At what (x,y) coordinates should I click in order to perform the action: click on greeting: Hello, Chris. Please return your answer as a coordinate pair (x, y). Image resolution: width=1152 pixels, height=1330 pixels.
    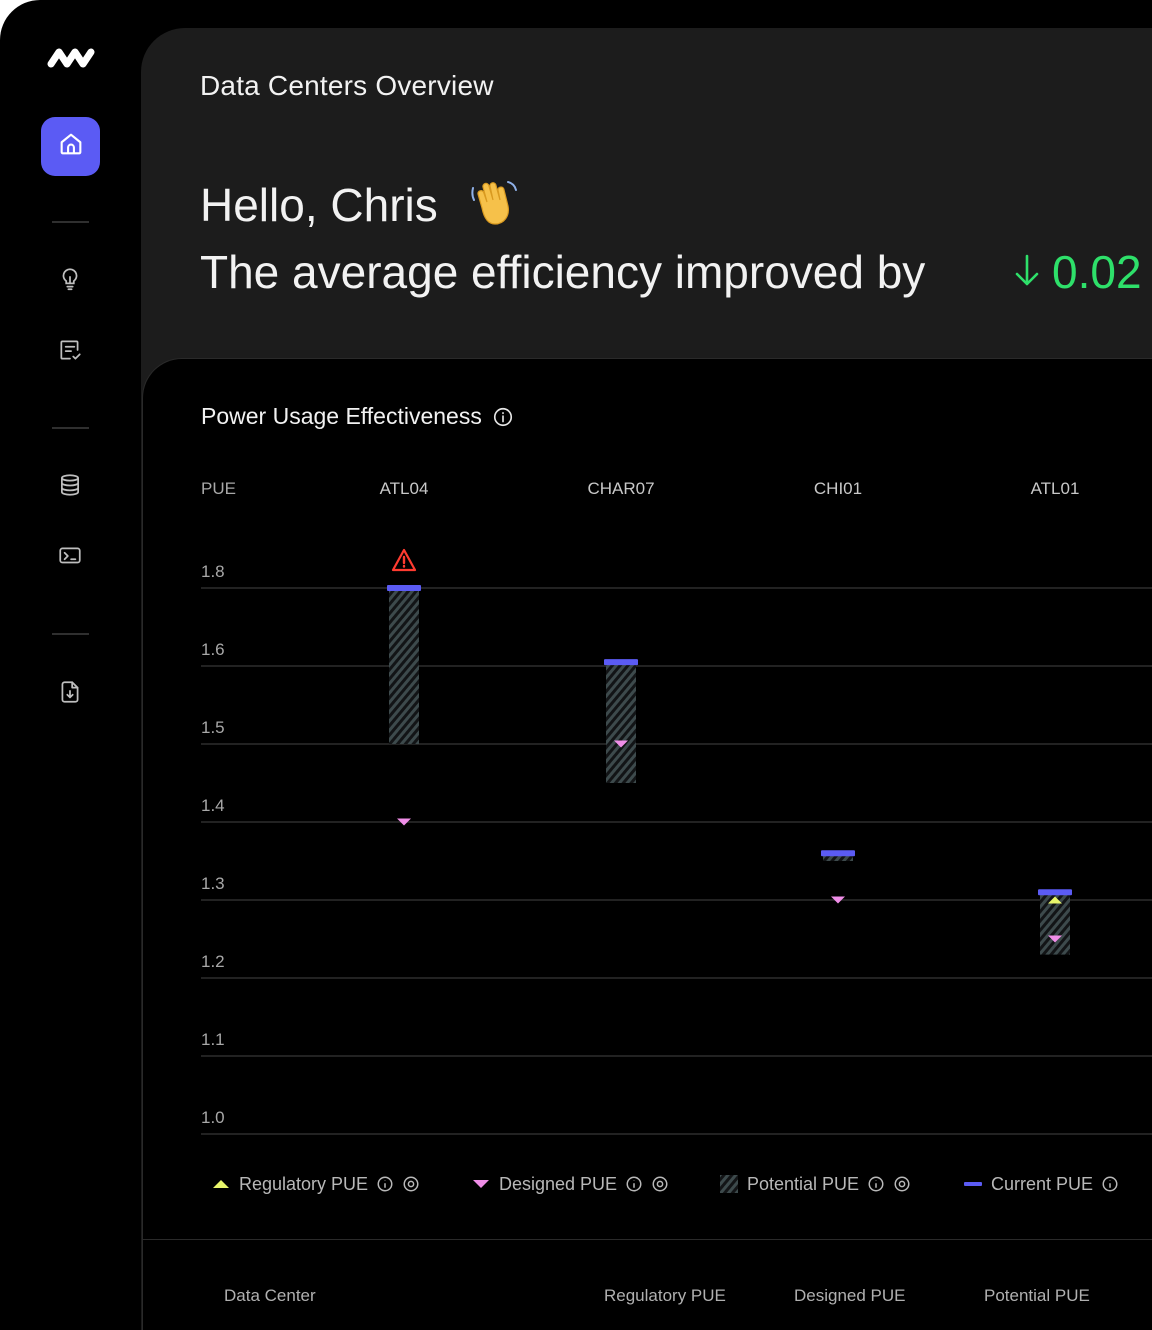
    Looking at the image, I should click on (319, 205).